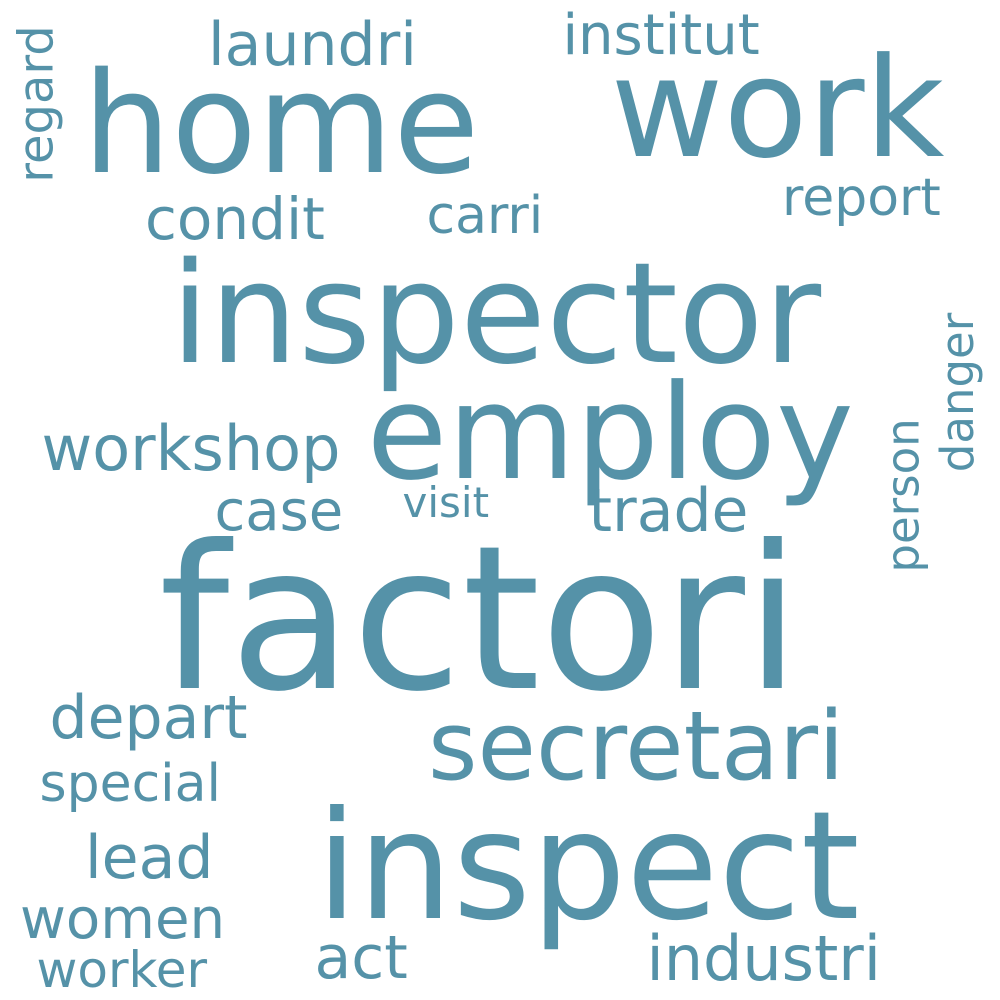 This screenshot has height=1000, width=1000. I want to click on word-workshop: workshop, so click(191, 448).